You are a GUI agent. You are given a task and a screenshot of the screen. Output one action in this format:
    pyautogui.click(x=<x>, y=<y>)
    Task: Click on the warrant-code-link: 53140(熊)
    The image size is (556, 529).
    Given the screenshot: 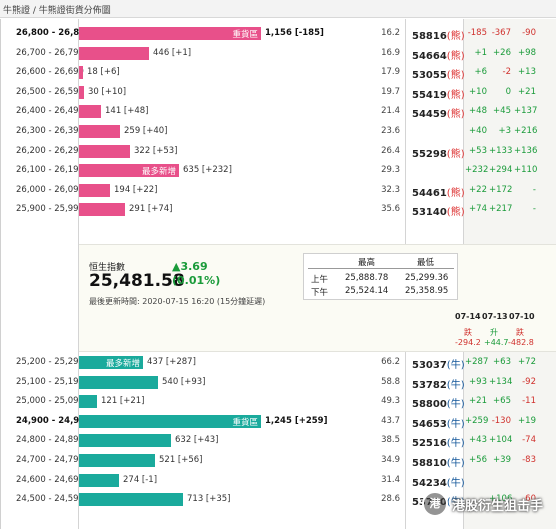 What is the action you would take?
    pyautogui.click(x=438, y=210)
    